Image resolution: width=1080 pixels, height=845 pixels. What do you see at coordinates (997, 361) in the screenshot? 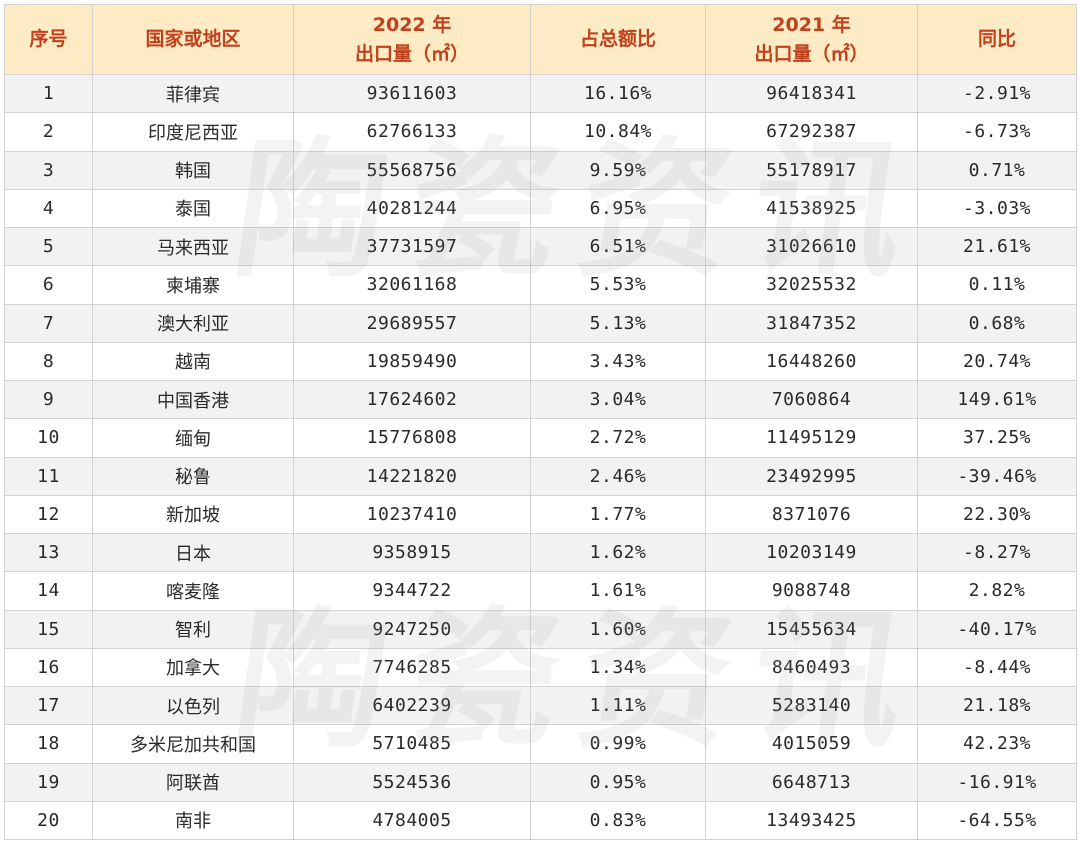
I see `cell-yoy: 20.74%` at bounding box center [997, 361].